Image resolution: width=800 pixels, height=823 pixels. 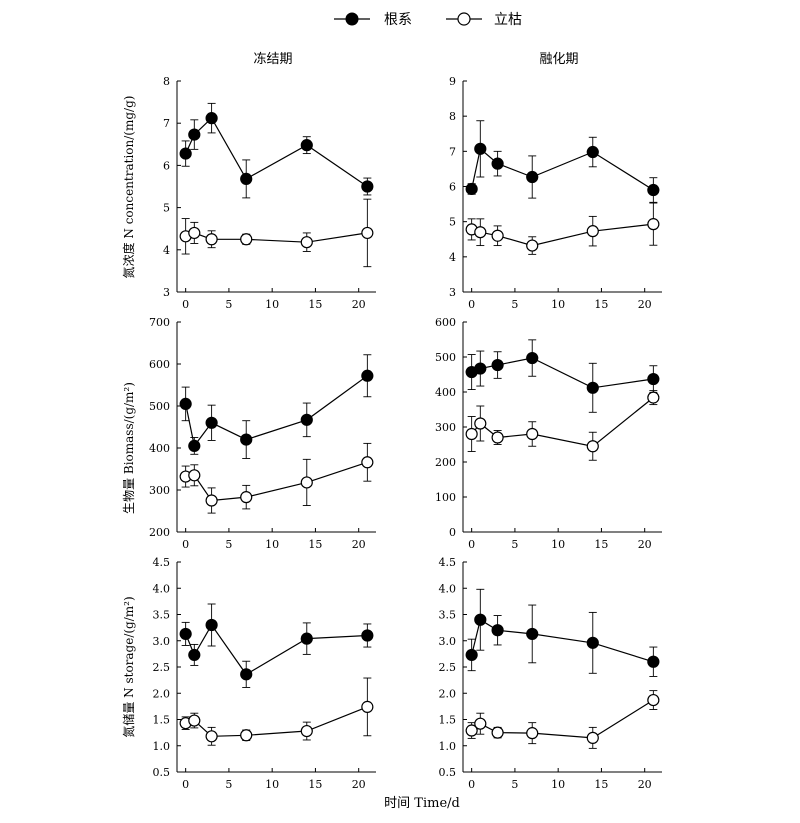 I want to click on x-tick-label: 0, so click(x=185, y=544).